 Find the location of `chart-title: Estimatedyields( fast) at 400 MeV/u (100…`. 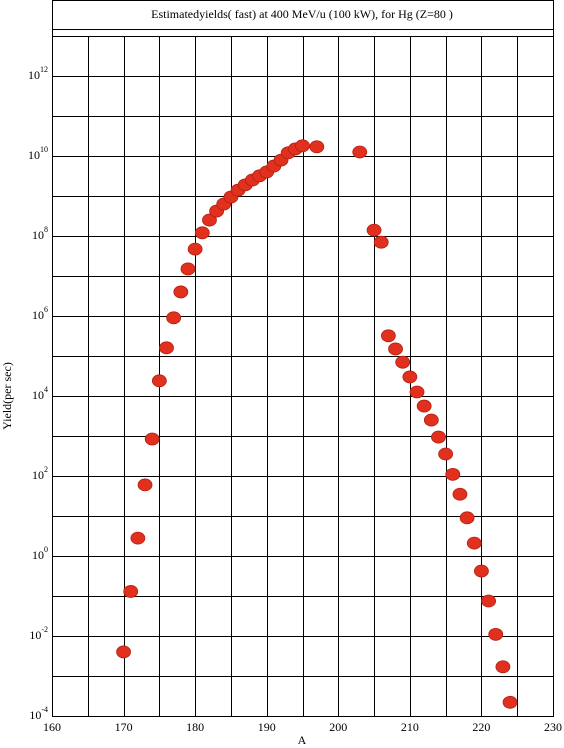

chart-title: Estimatedyields( fast) at 400 MeV/u (100… is located at coordinates (302, 14).